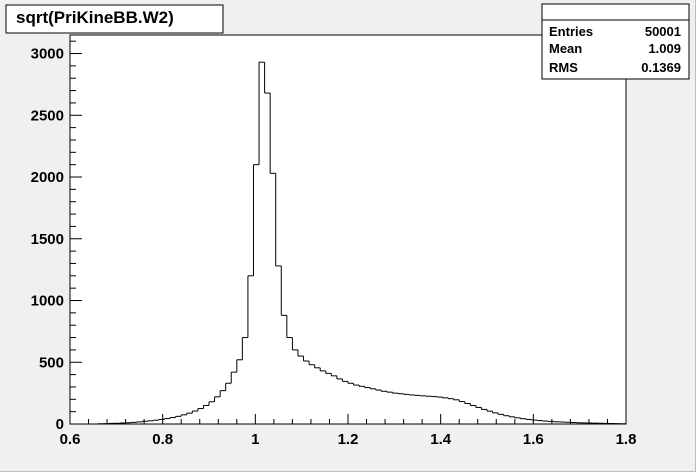  I want to click on x-tick-label: 0.6, so click(70, 439).